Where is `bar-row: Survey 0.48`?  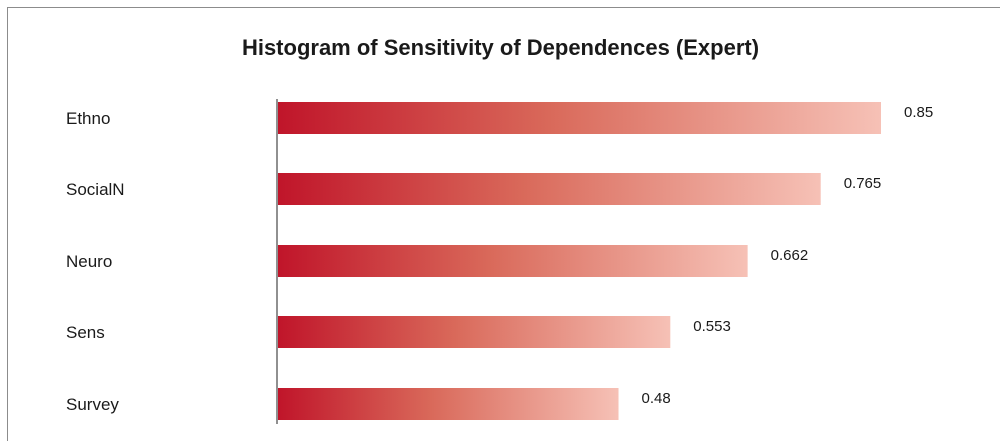 bar-row: Survey 0.48 is located at coordinates (368, 404).